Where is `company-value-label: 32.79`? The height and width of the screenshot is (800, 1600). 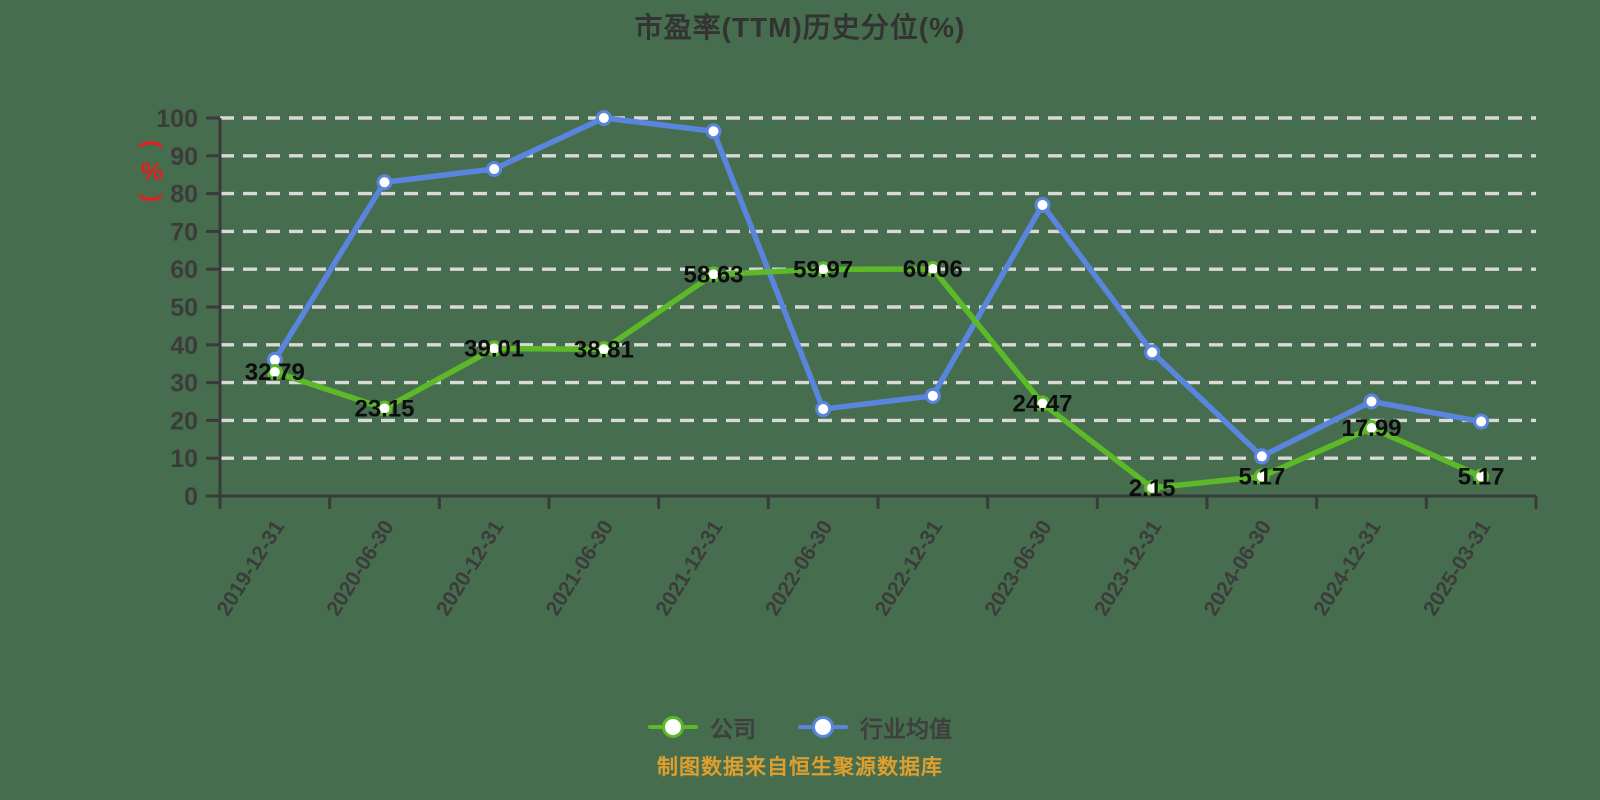
company-value-label: 32.79 is located at coordinates (275, 372).